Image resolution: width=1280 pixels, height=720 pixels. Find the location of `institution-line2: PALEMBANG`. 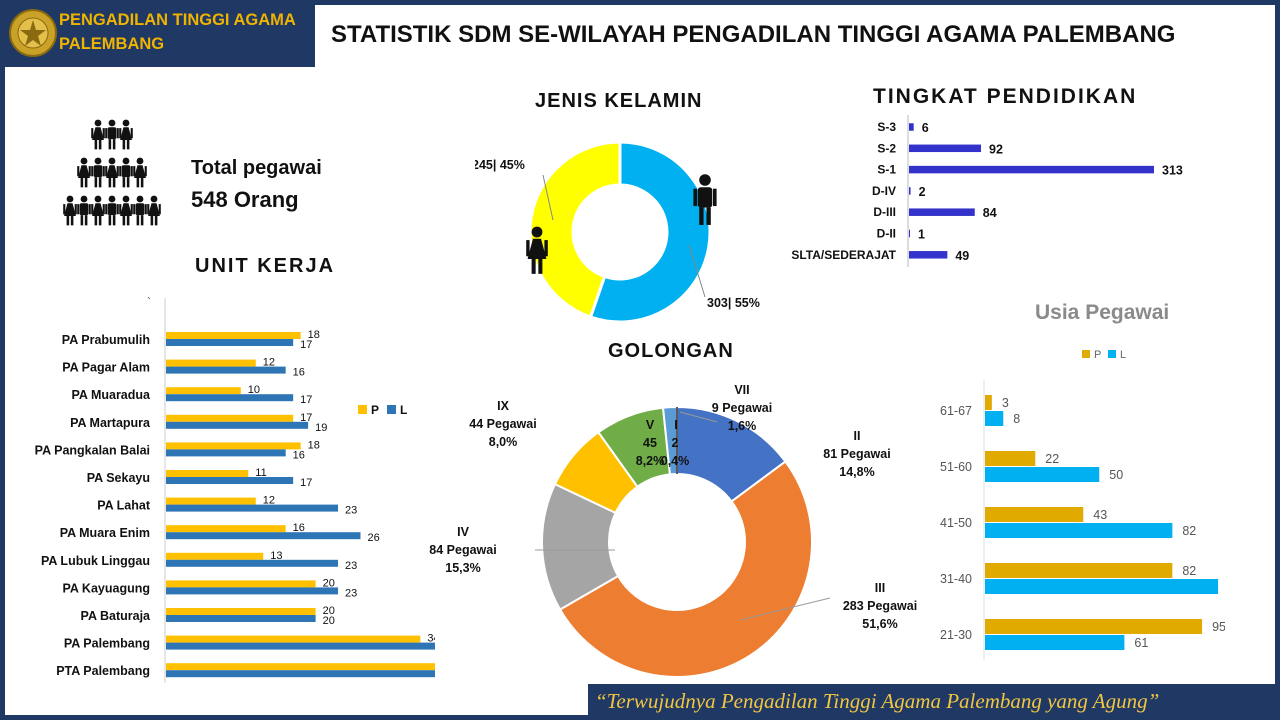

institution-line2: PALEMBANG is located at coordinates (112, 44).